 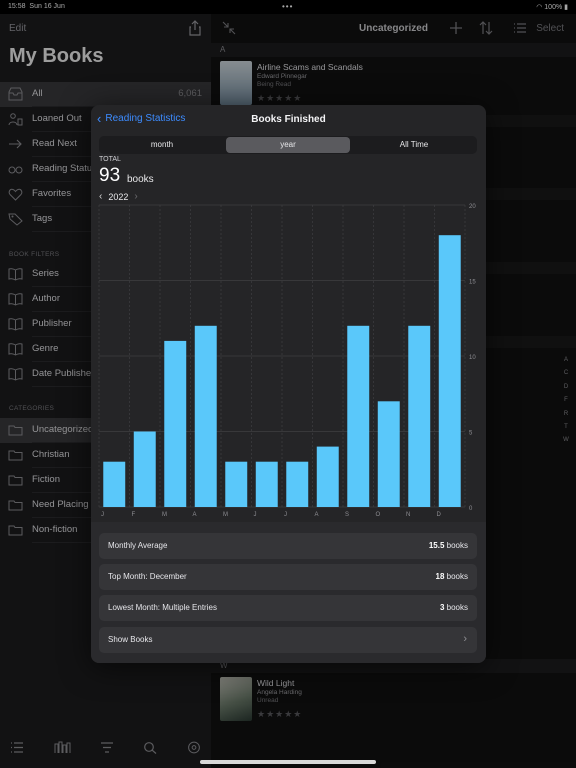 I want to click on wifi-icon: ◠, so click(x=539, y=7).